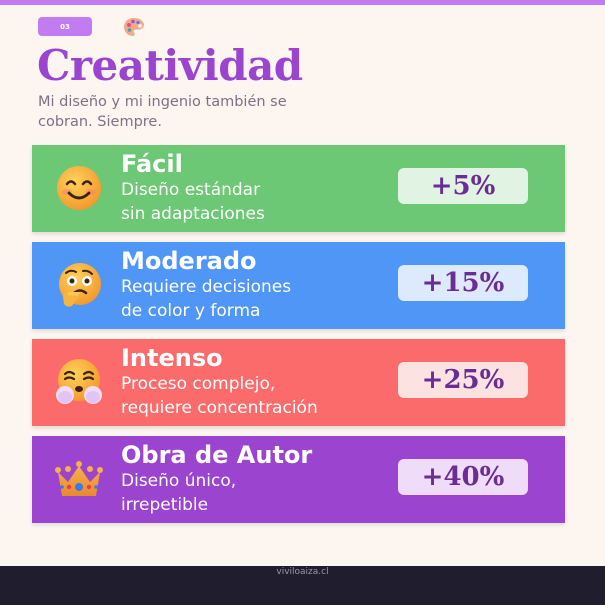  Describe the element at coordinates (79, 382) in the screenshot. I see `strained-face-icon` at that location.